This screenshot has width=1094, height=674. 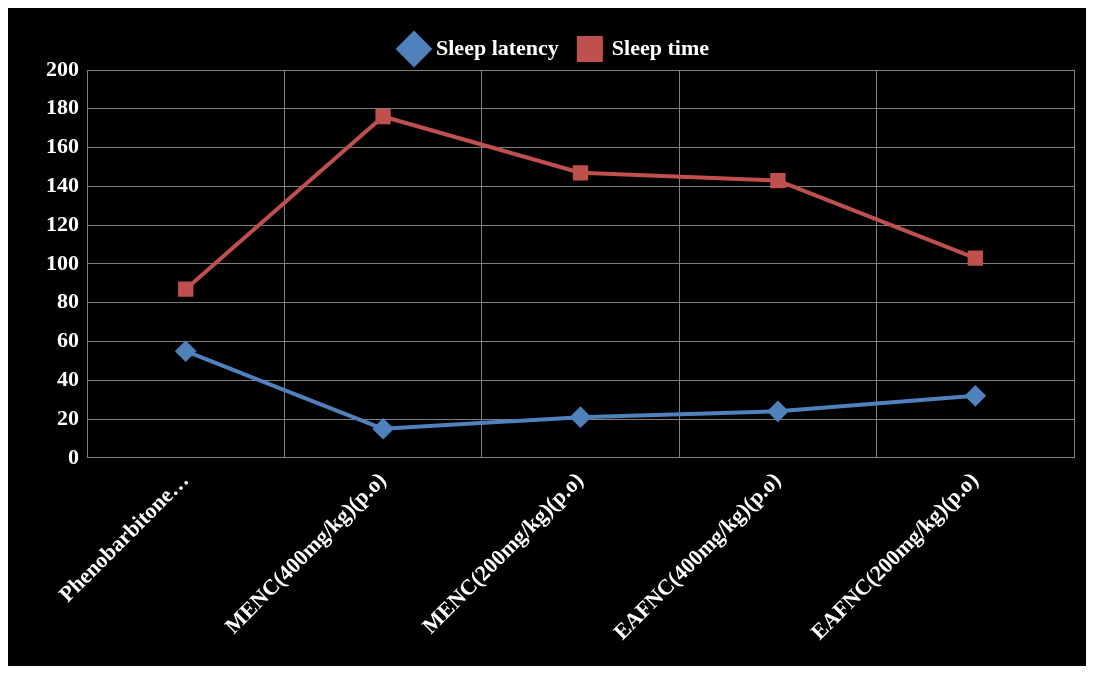 What do you see at coordinates (62, 68) in the screenshot?
I see `y-tick-label: 200` at bounding box center [62, 68].